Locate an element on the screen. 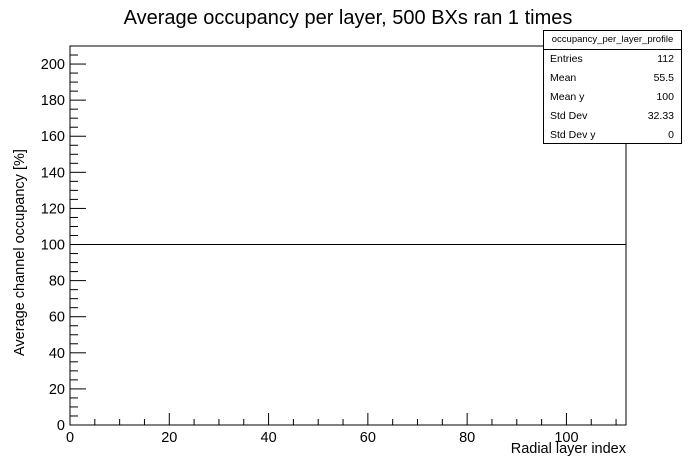  stats-key: Std Dev y is located at coordinates (573, 135).